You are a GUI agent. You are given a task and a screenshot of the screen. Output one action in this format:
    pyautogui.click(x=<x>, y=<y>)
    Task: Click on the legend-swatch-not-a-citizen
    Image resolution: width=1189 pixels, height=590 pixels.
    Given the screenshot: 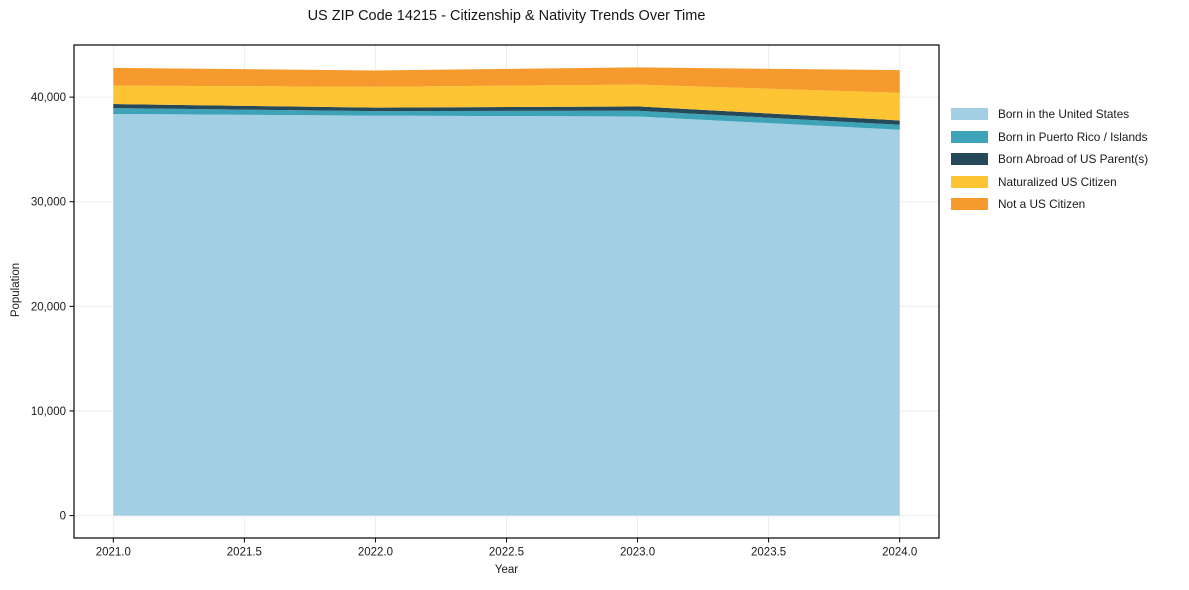 What is the action you would take?
    pyautogui.click(x=969, y=204)
    